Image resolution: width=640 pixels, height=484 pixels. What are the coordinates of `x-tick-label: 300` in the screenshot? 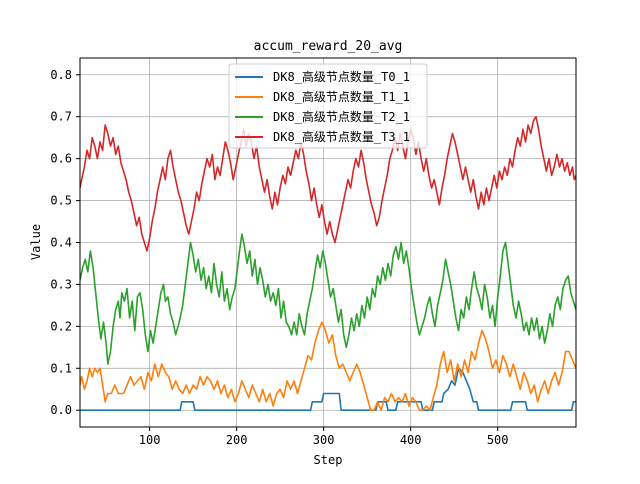 It's located at (324, 440).